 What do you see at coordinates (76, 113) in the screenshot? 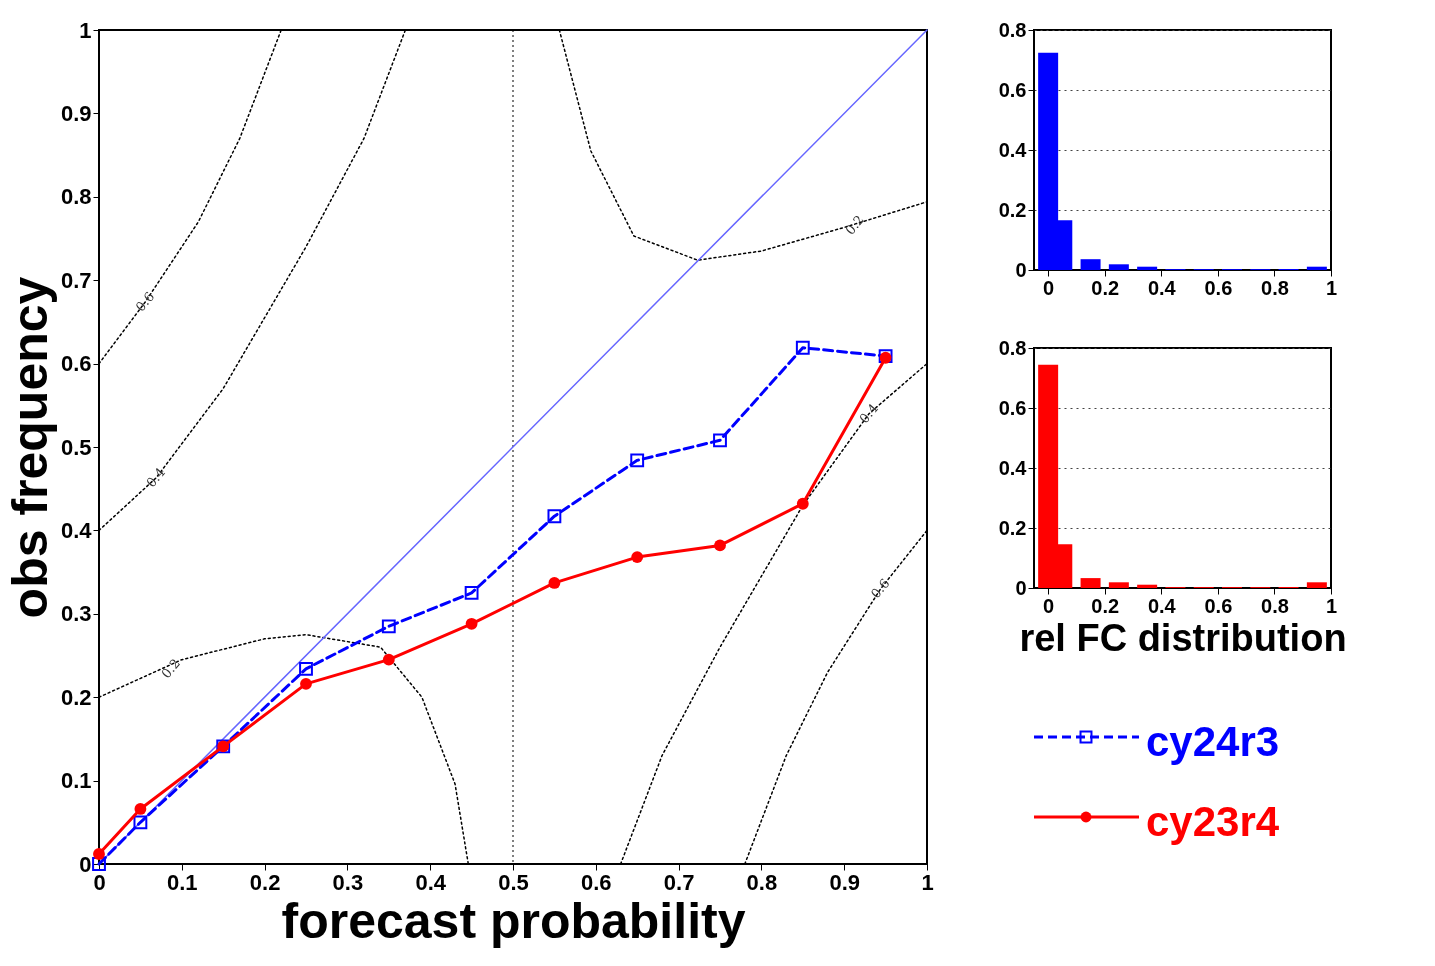
I see `y-tick-label: 0.9` at bounding box center [76, 113].